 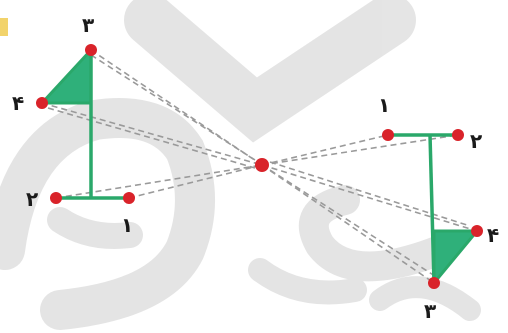 What do you see at coordinates (88, 25) in the screenshot?
I see `left-label-3: ۳` at bounding box center [88, 25].